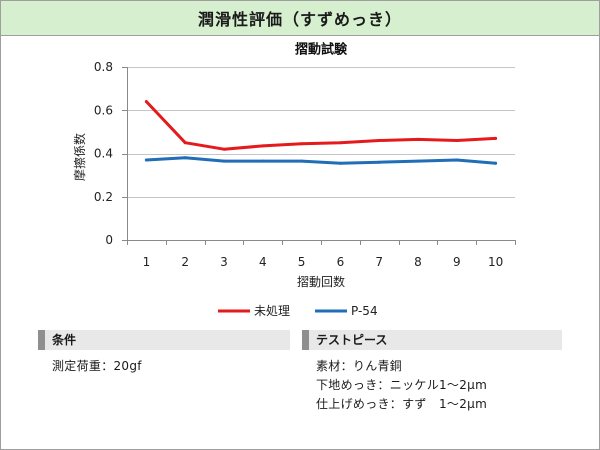  Describe the element at coordinates (418, 262) in the screenshot. I see `x-tick-label: 8` at that location.